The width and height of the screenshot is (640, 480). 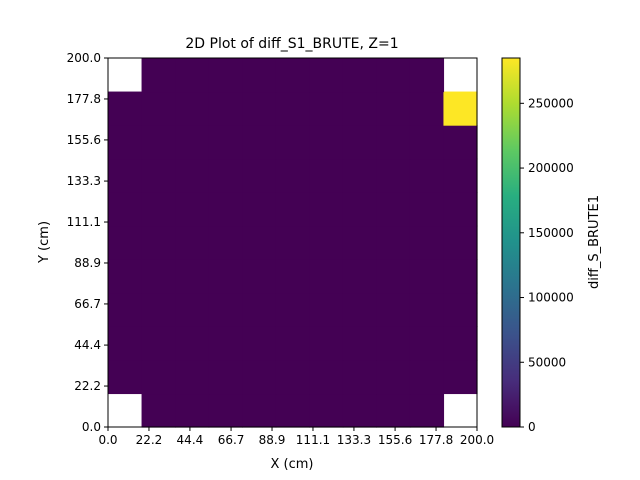 I want to click on y-tick-label: 44.4, so click(x=87, y=345).